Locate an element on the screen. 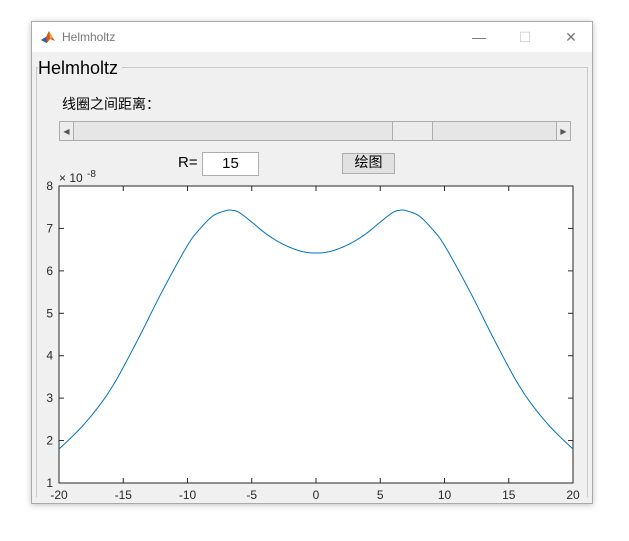  x-tick-label: 15 is located at coordinates (509, 495).